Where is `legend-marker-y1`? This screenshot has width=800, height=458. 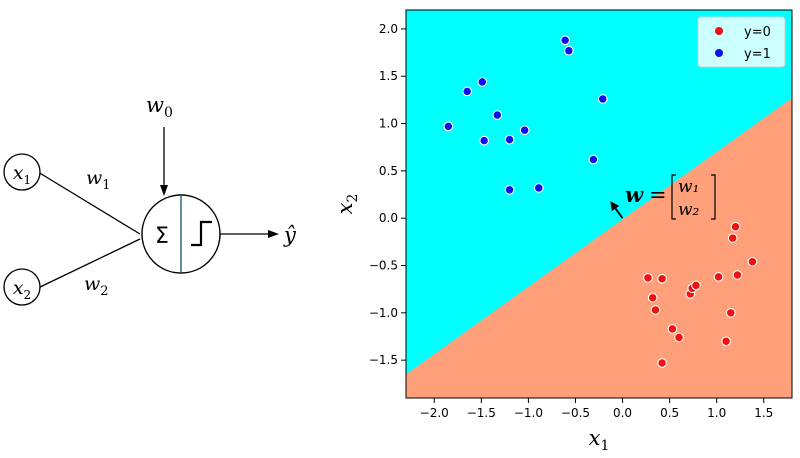 legend-marker-y1 is located at coordinates (719, 53).